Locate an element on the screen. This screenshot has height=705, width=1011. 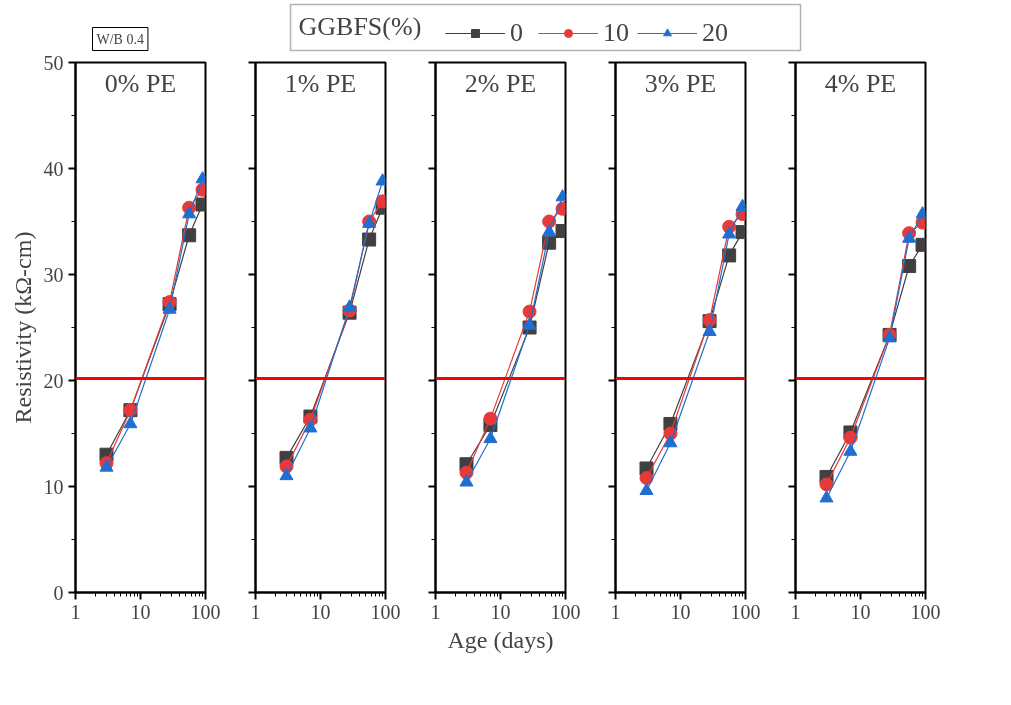
y-tick-label: 50 is located at coordinates (53, 62).